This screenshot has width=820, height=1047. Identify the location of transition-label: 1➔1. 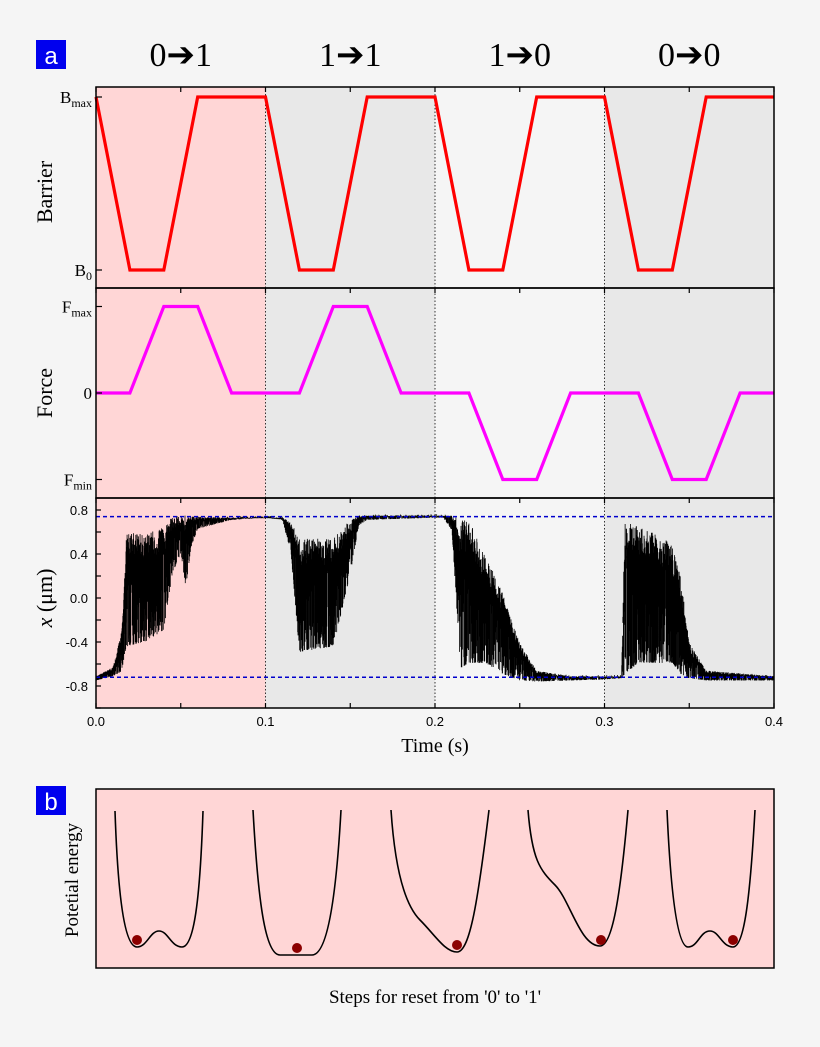
(350, 55).